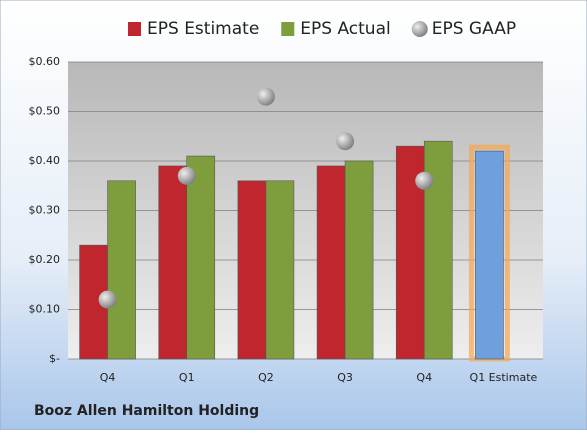  What do you see at coordinates (45, 160) in the screenshot?
I see `y-tick-label: $0.40` at bounding box center [45, 160].